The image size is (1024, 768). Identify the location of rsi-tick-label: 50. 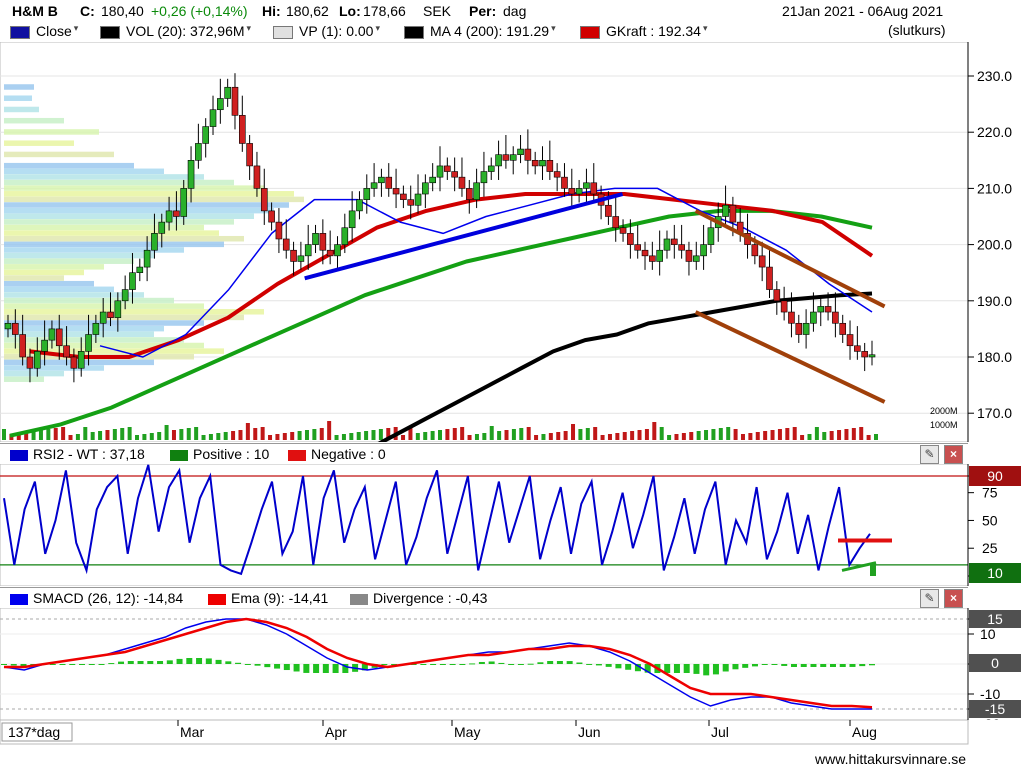
(990, 520).